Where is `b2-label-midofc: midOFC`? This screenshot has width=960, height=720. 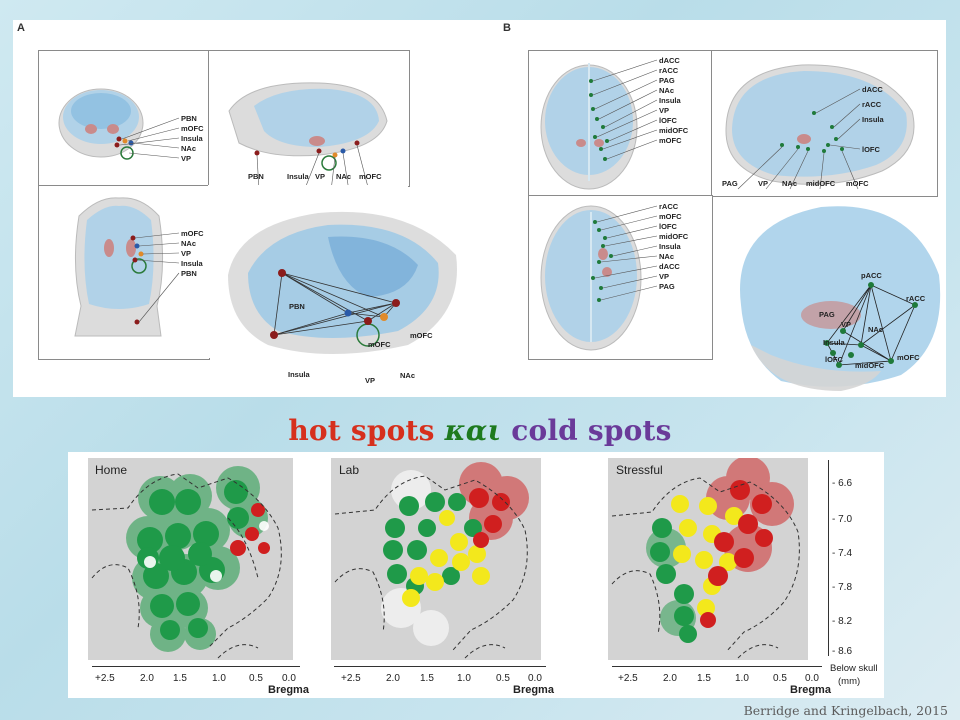 b2-label-midofc: midOFC is located at coordinates (821, 183).